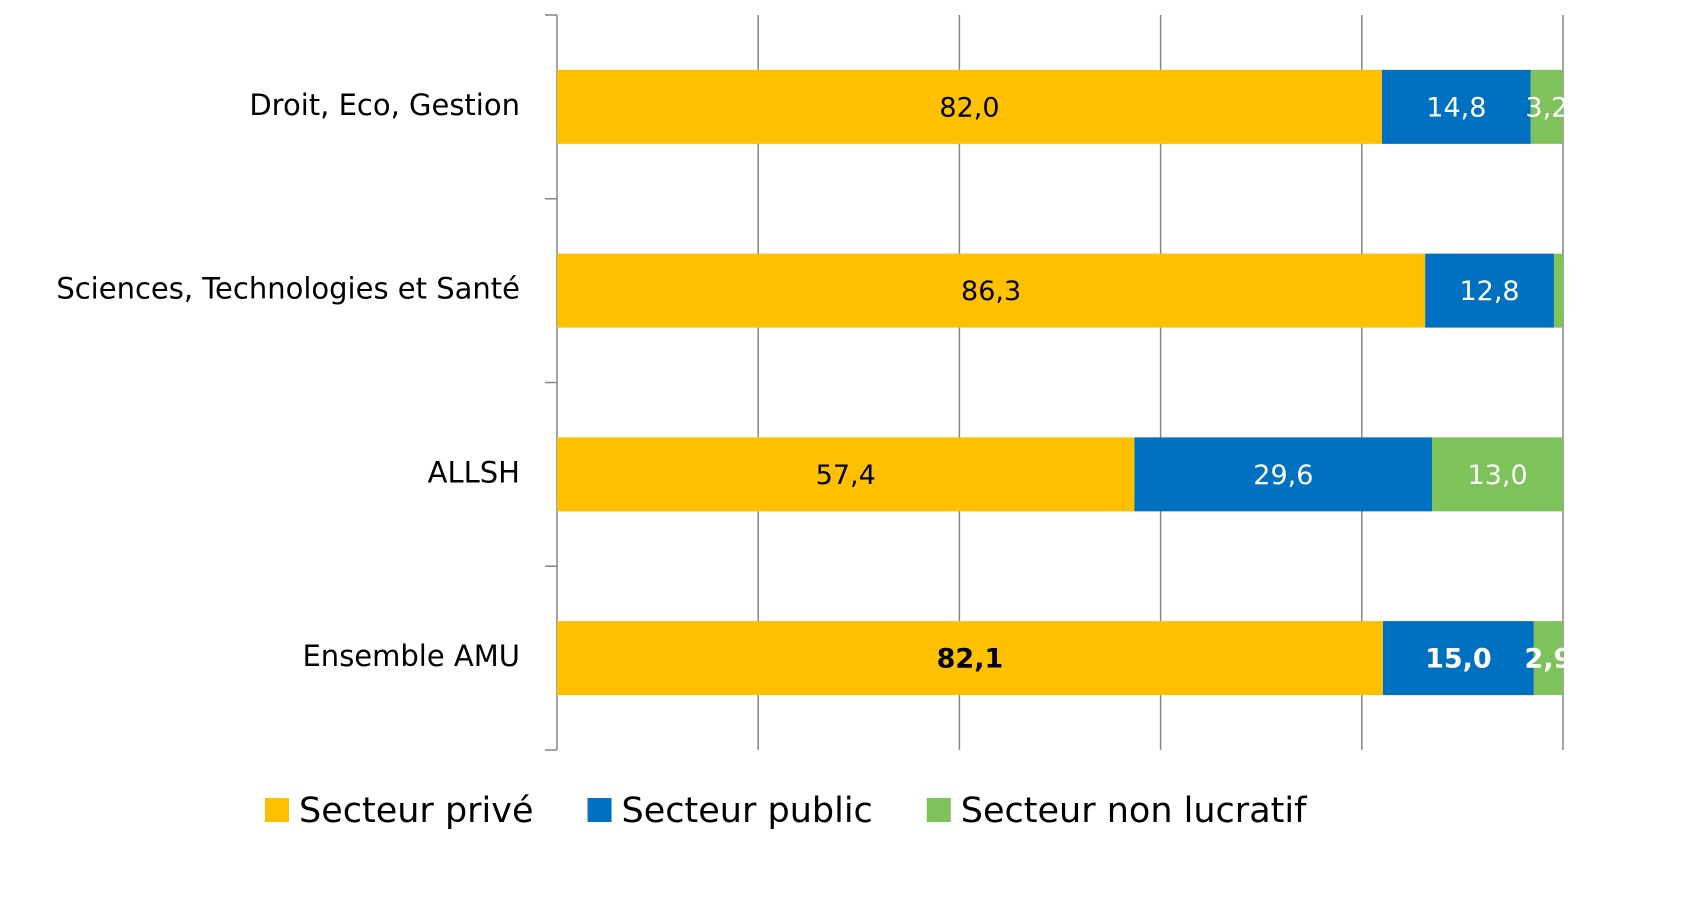 The image size is (1704, 904). I want to click on category-label: ALLSH, so click(474, 472).